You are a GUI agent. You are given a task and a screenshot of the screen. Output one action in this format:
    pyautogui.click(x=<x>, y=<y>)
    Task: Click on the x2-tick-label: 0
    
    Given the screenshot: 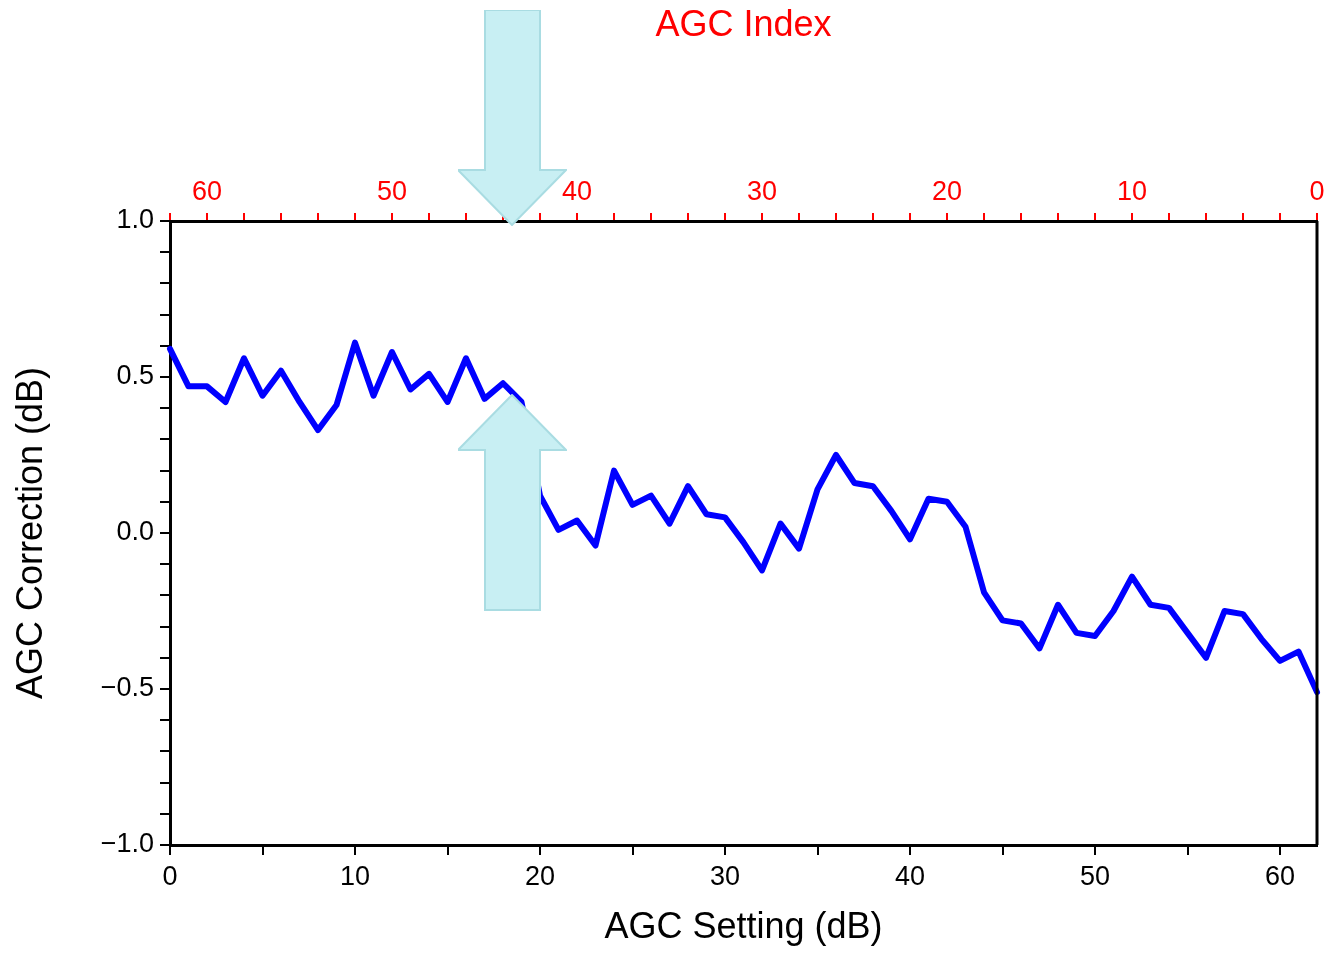 What is the action you would take?
    pyautogui.click(x=1317, y=191)
    